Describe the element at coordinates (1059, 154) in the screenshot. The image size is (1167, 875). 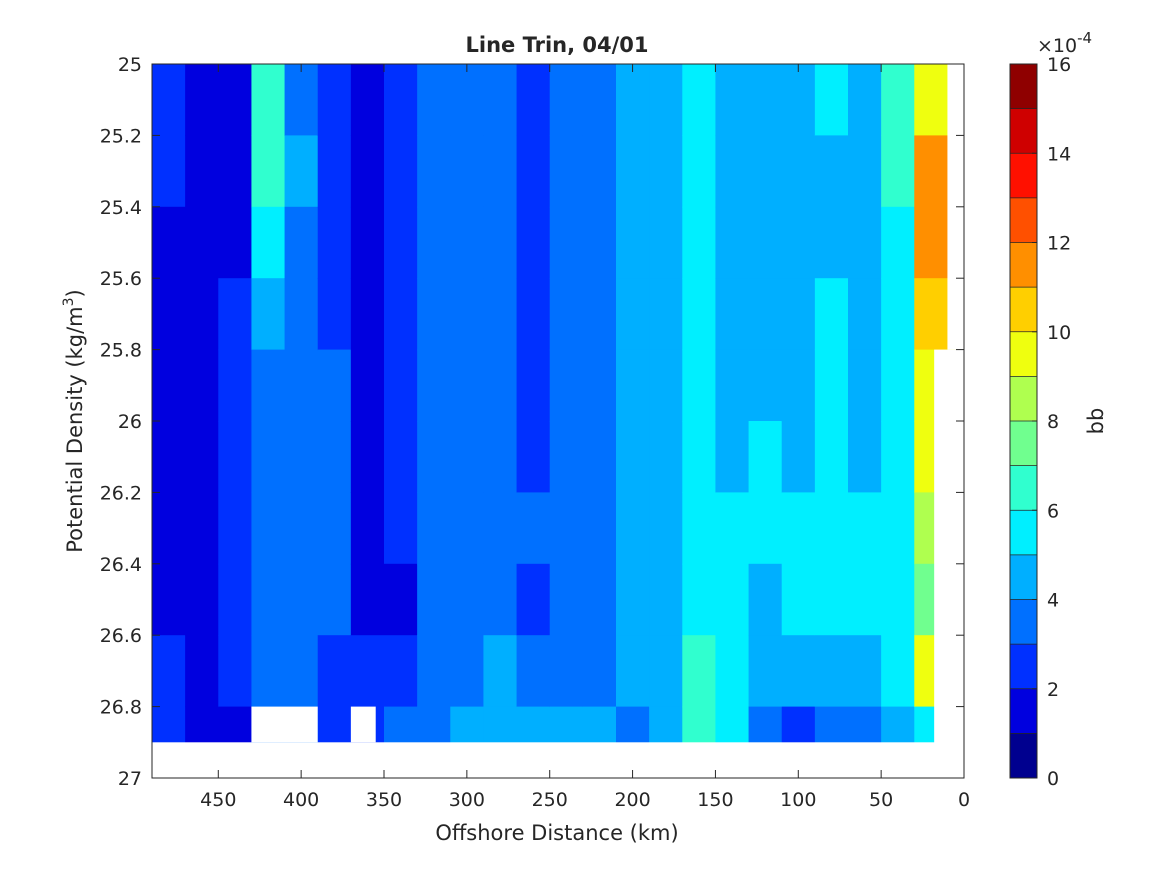
I see `colorbar-tick-label: 14` at that location.